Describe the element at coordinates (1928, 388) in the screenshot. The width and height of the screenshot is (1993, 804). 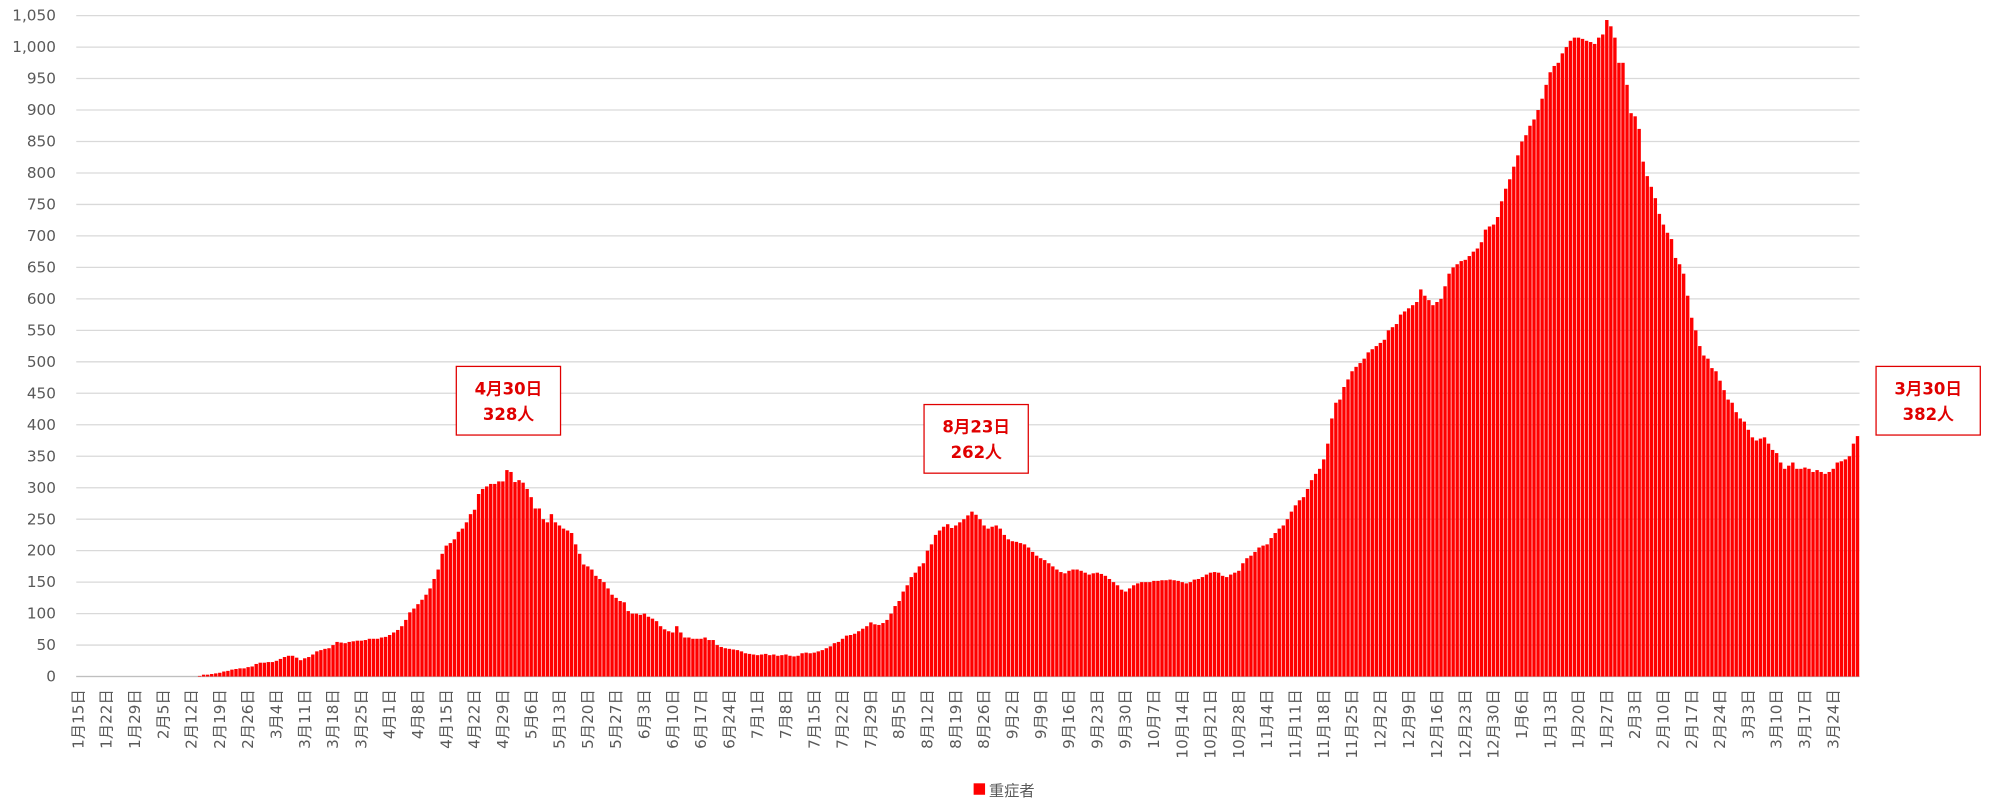
I see `annotation-text: 3月30日` at that location.